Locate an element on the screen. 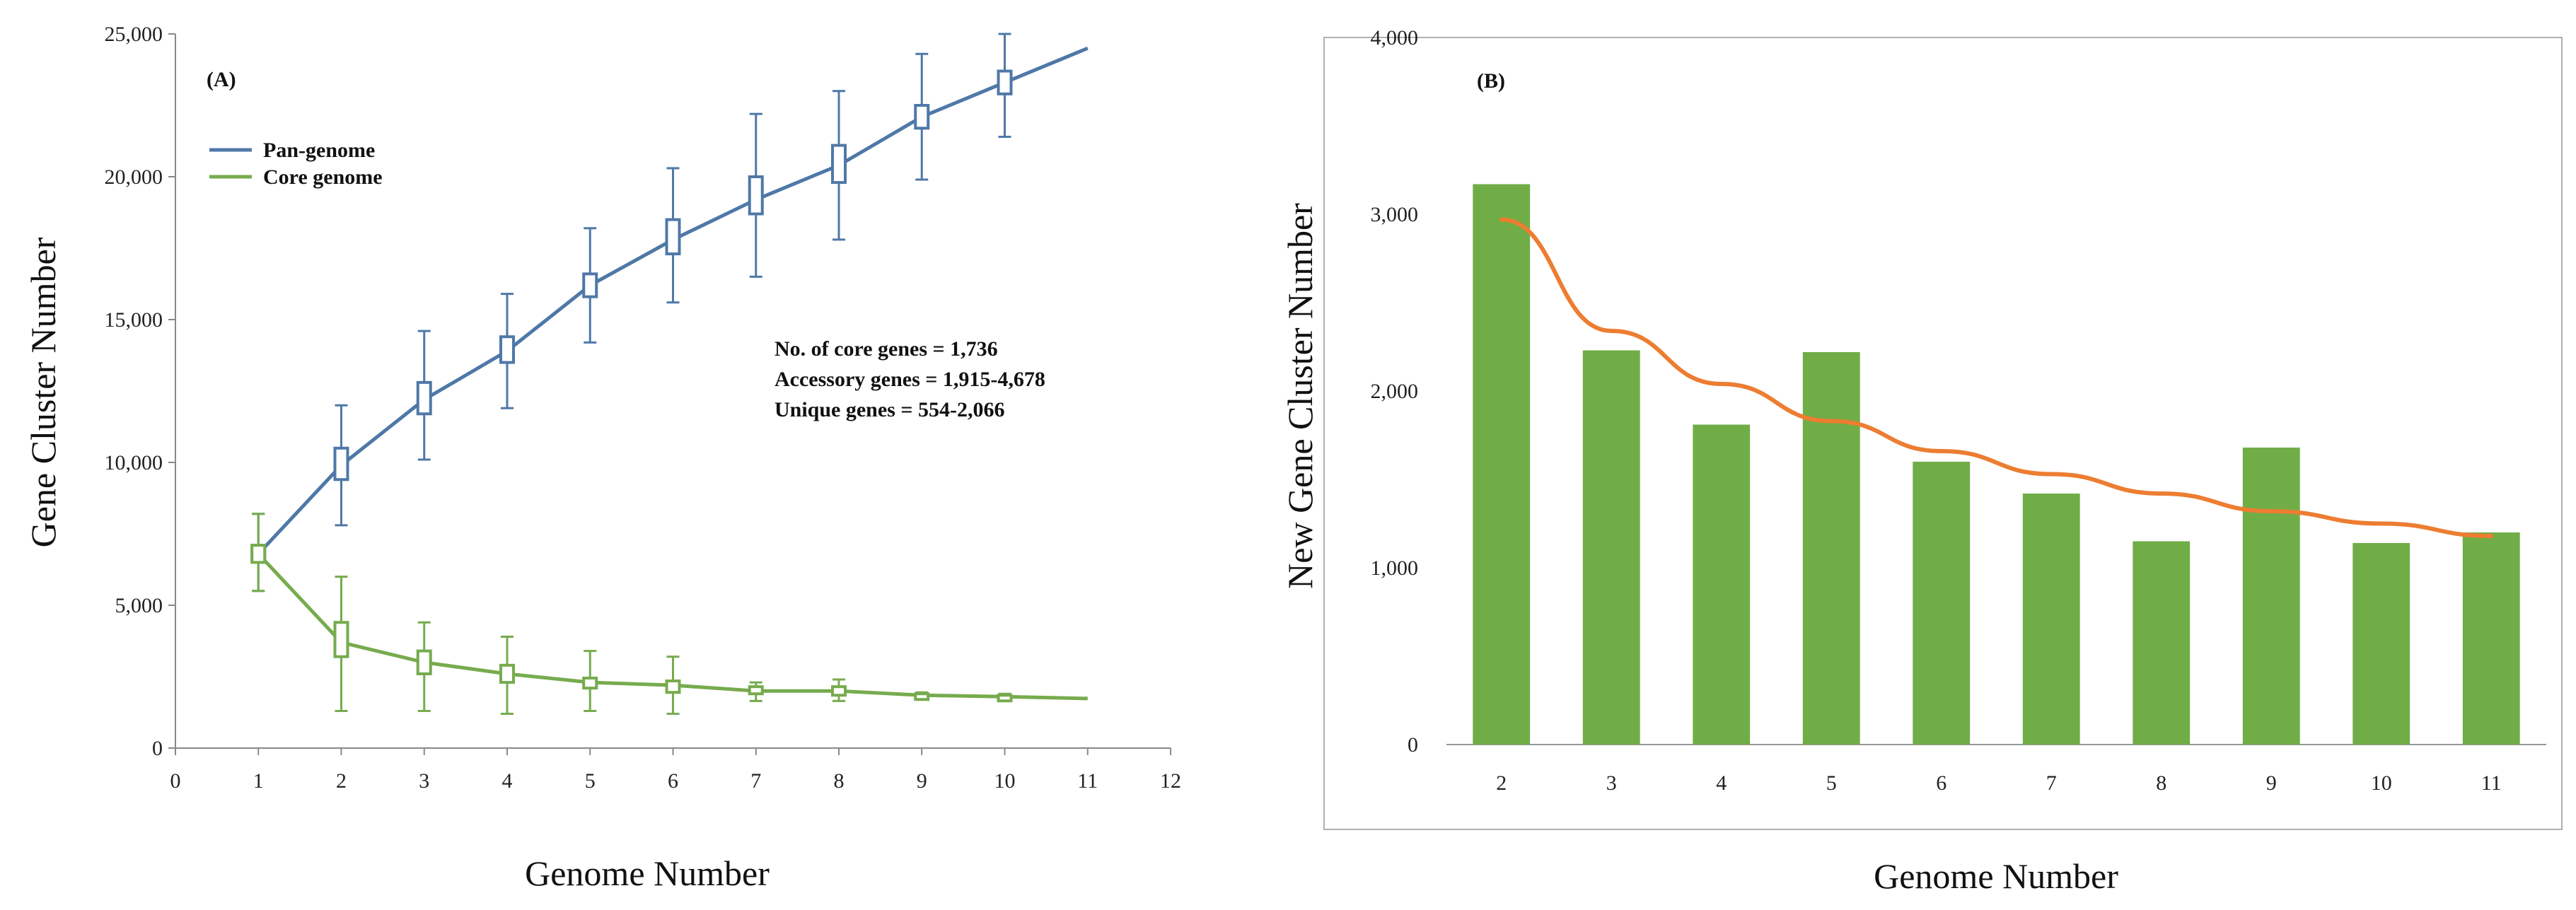  annotation-unique-genes: Unique genes = 554-2,066 is located at coordinates (889, 409).